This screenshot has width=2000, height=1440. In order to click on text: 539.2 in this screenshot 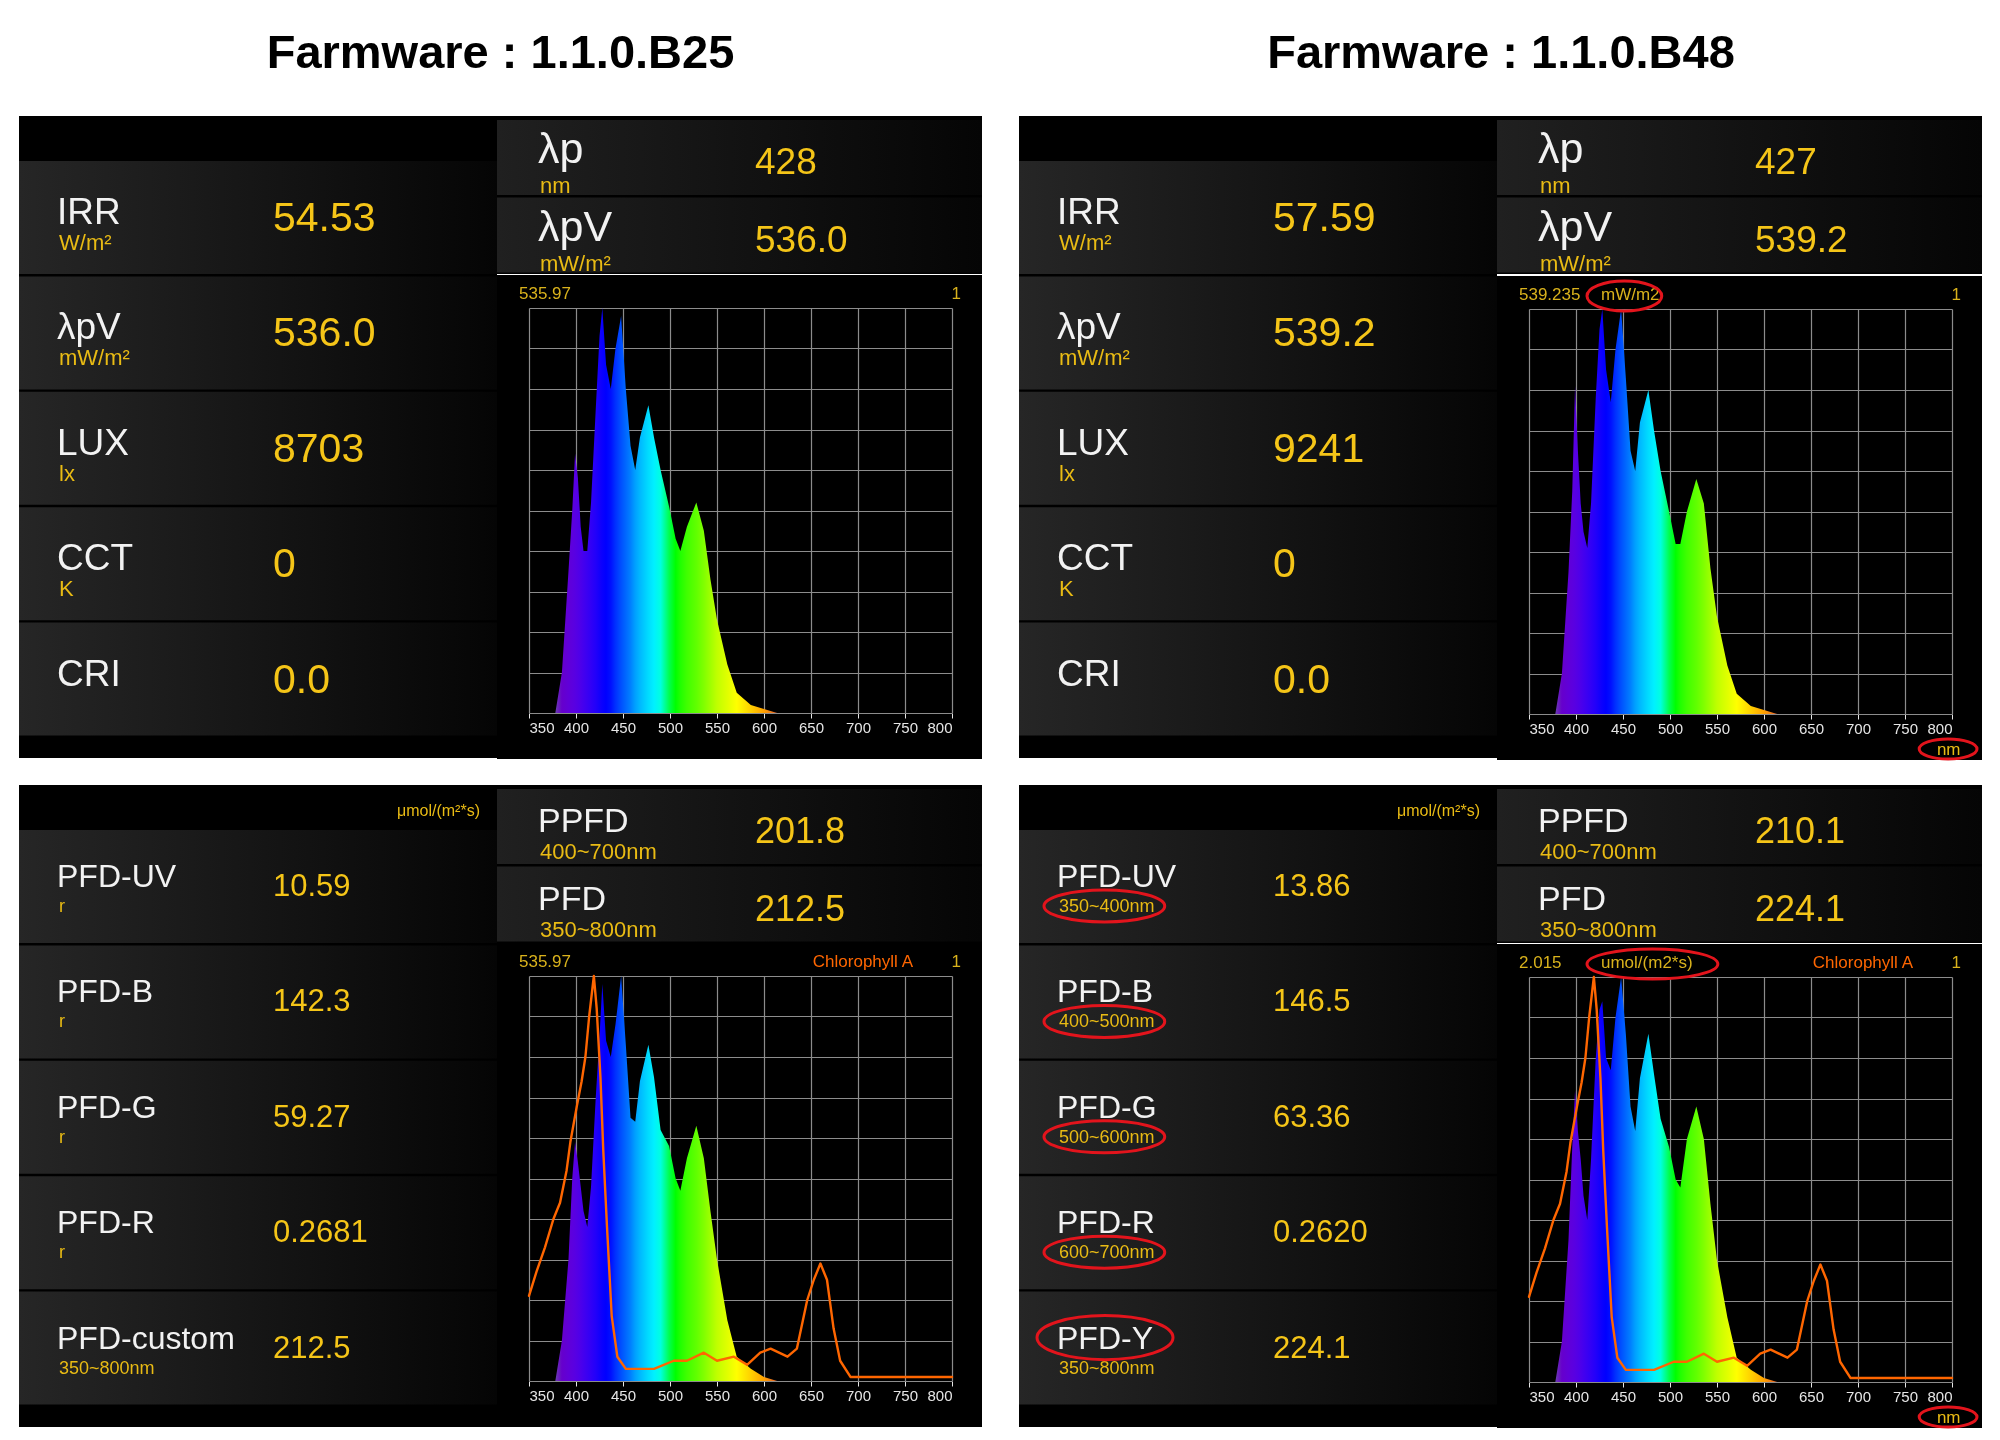, I will do `click(1801, 239)`.